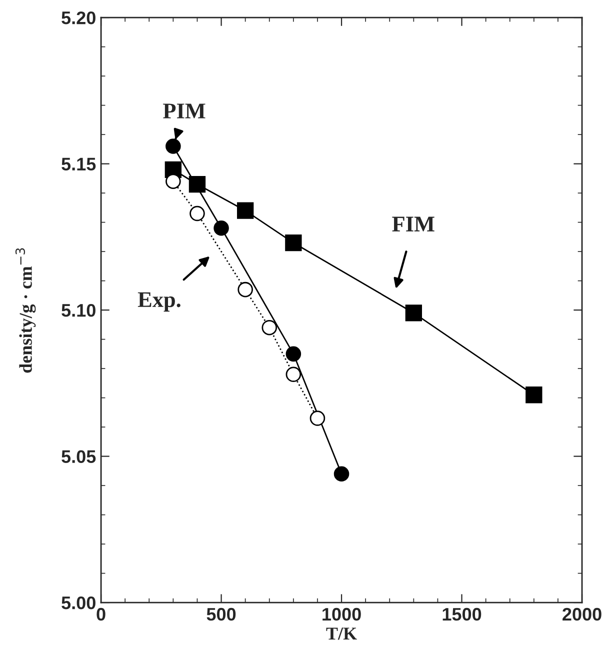 The image size is (605, 650). What do you see at coordinates (582, 614) in the screenshot?
I see `x-tick-label: 2000` at bounding box center [582, 614].